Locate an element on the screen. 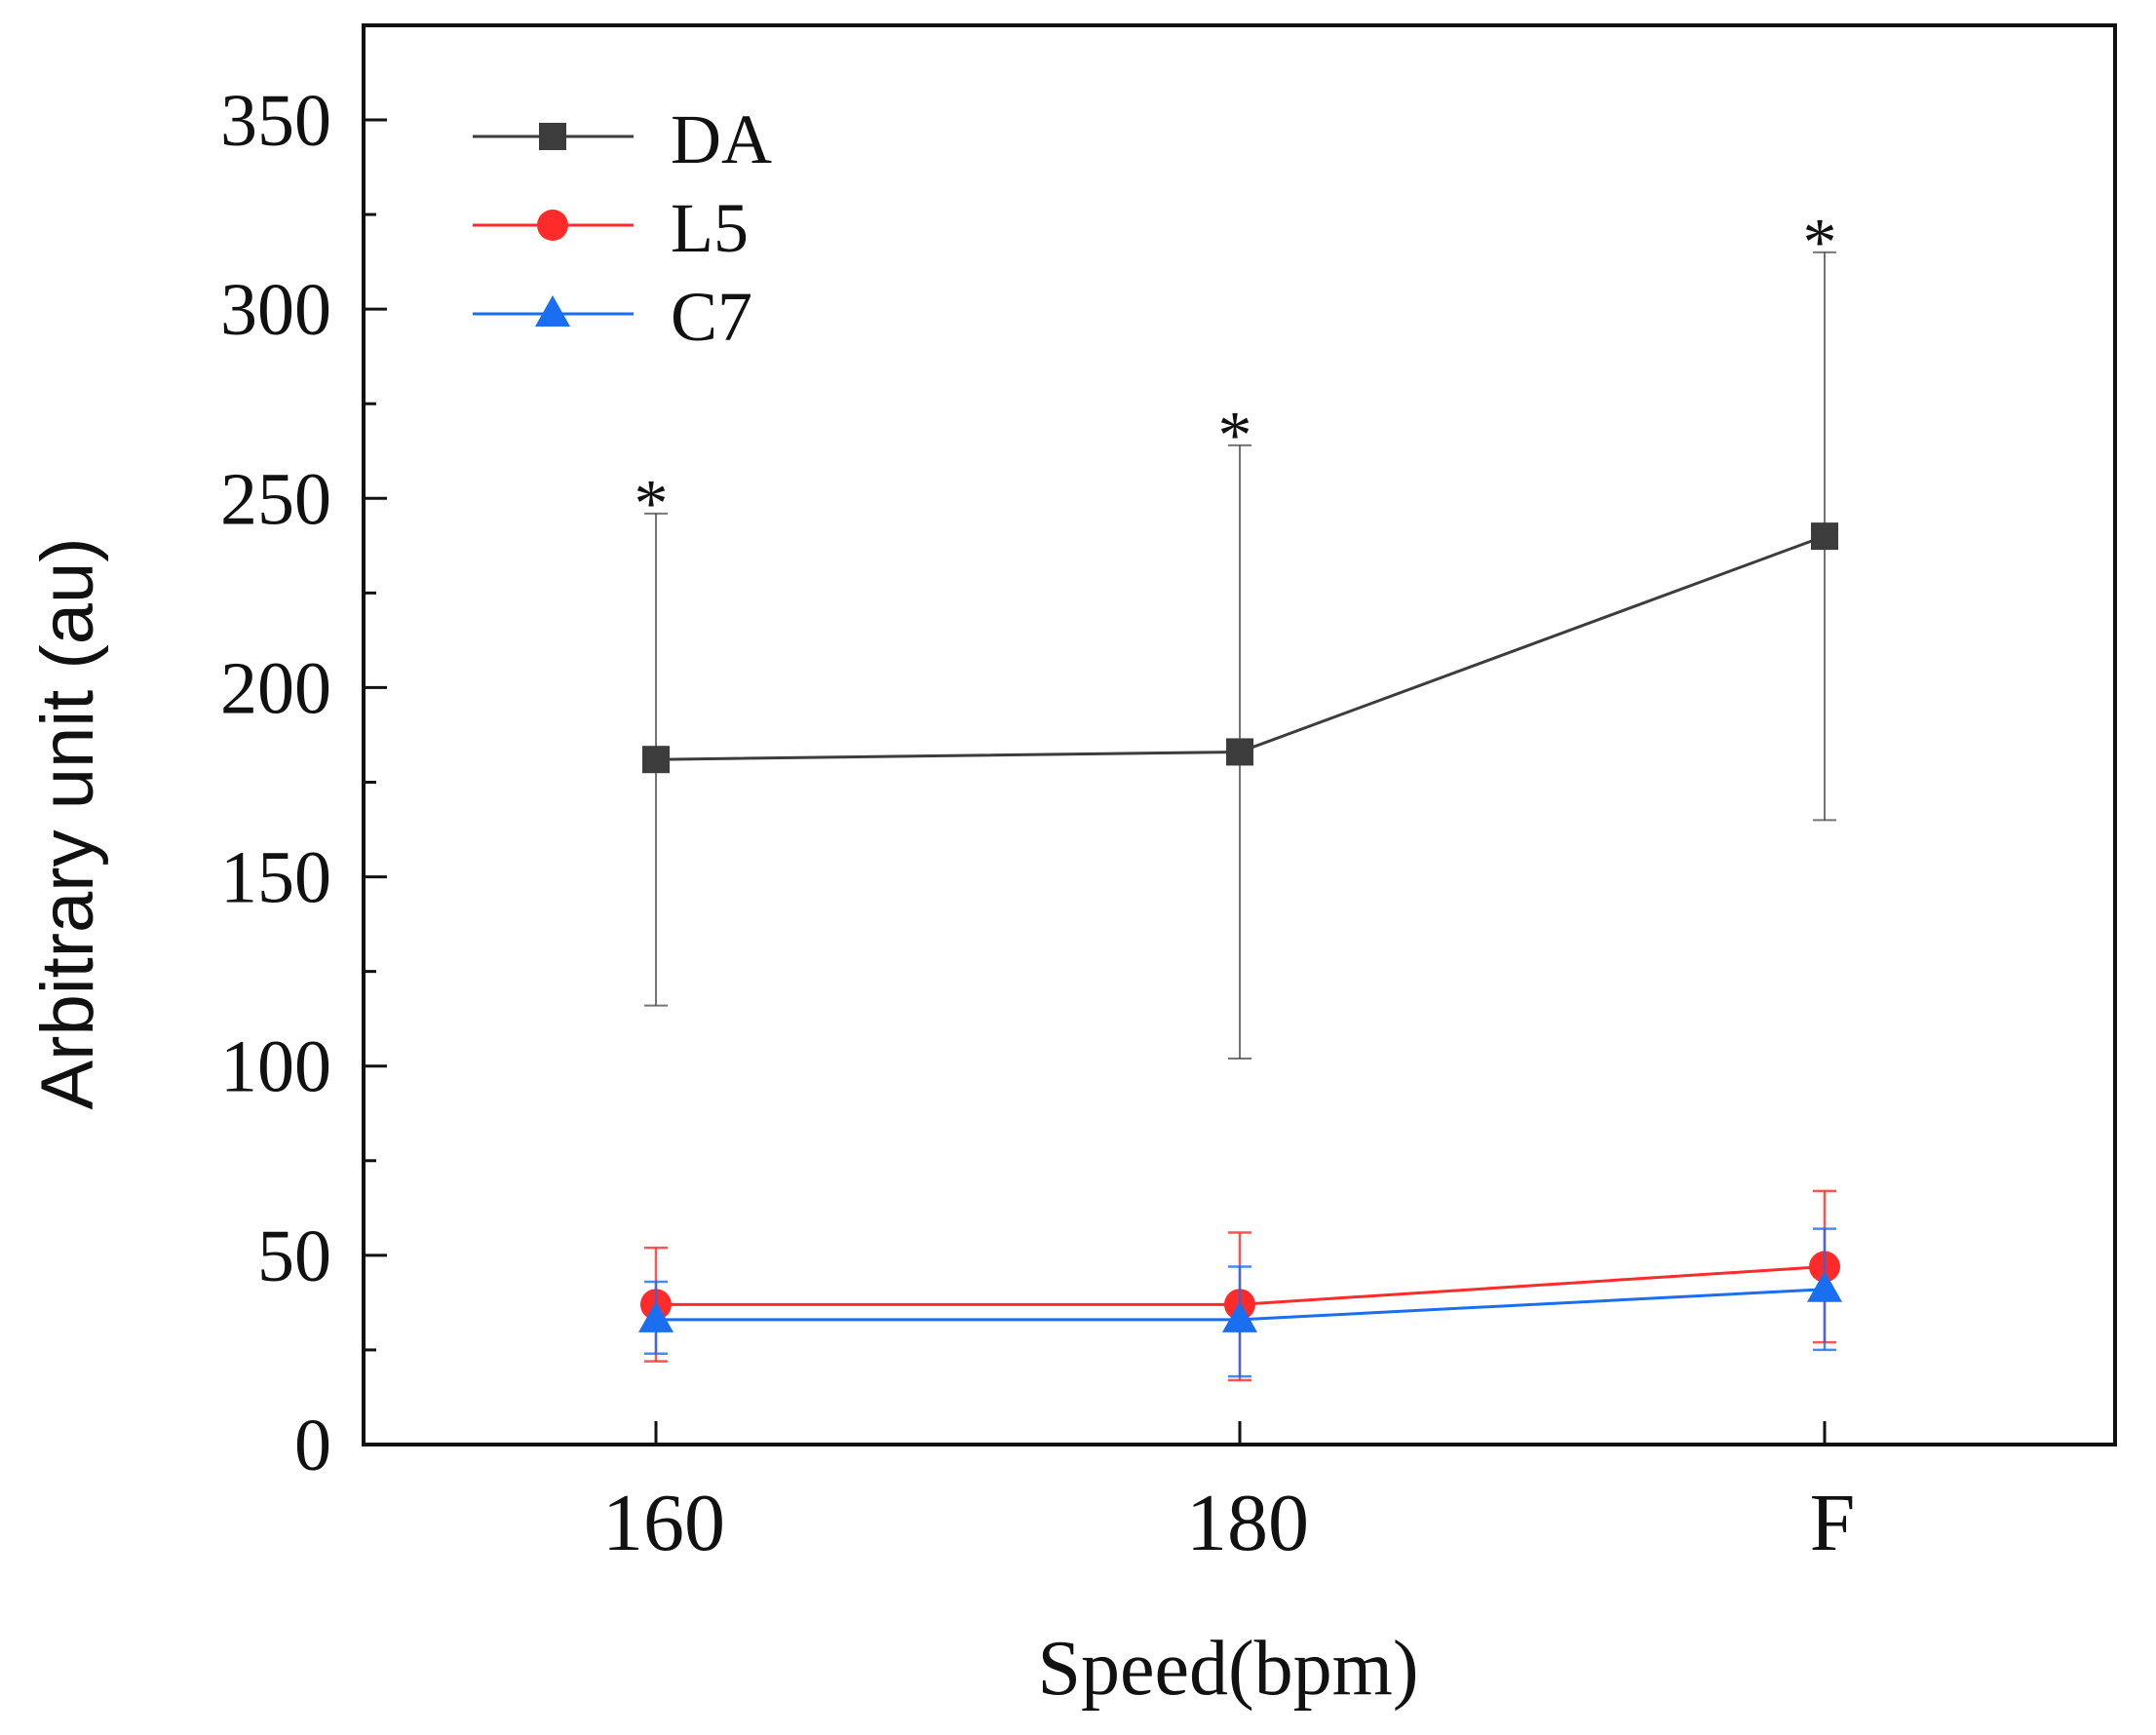  legend-item-da: DA is located at coordinates (622, 139).